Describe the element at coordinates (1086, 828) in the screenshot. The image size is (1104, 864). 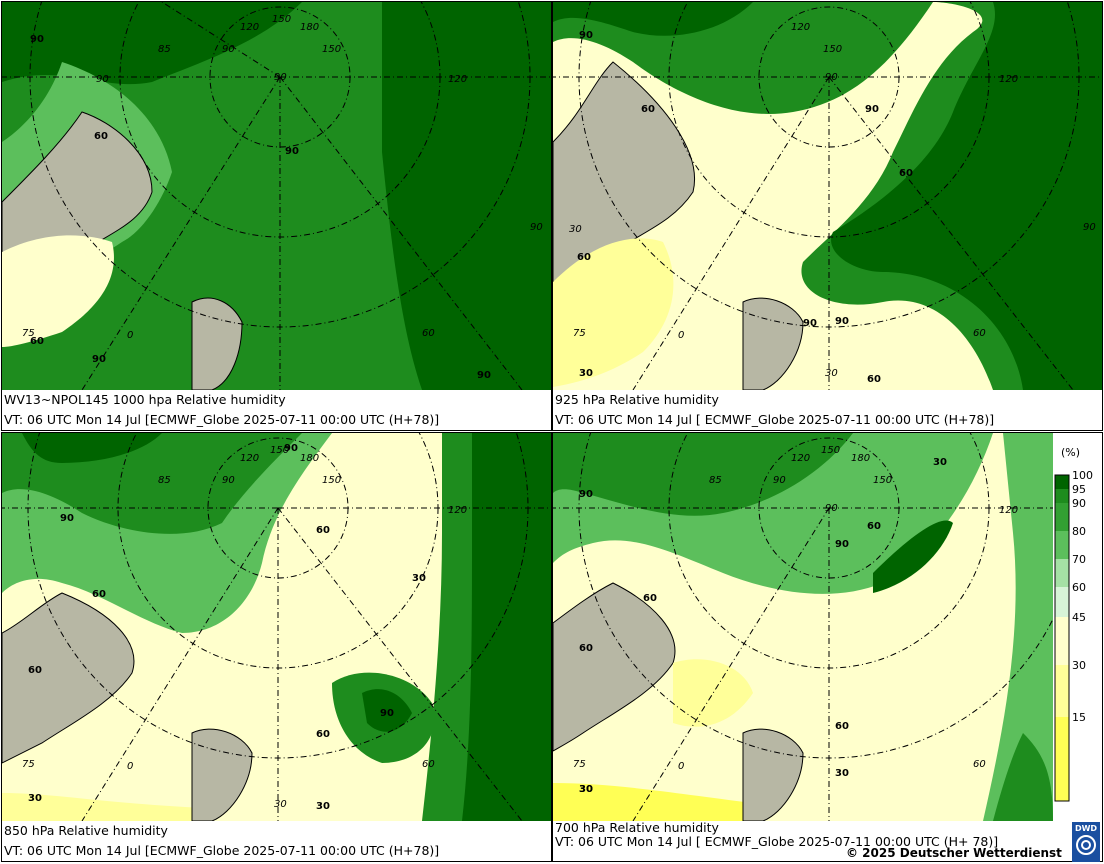
I see `logo-label: DWD` at that location.